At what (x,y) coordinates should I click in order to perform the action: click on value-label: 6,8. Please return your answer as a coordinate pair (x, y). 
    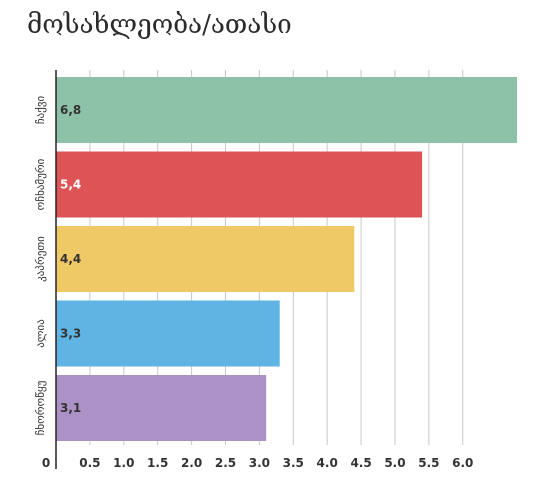
    Looking at the image, I should click on (70, 110).